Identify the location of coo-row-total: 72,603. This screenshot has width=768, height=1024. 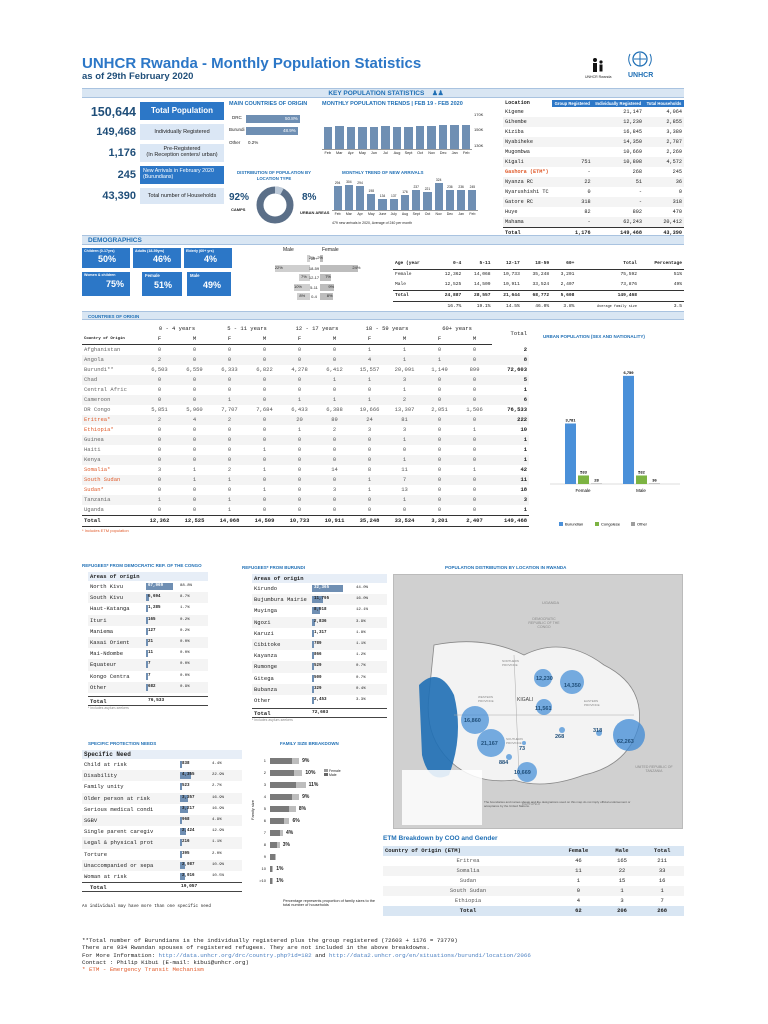
(517, 369).